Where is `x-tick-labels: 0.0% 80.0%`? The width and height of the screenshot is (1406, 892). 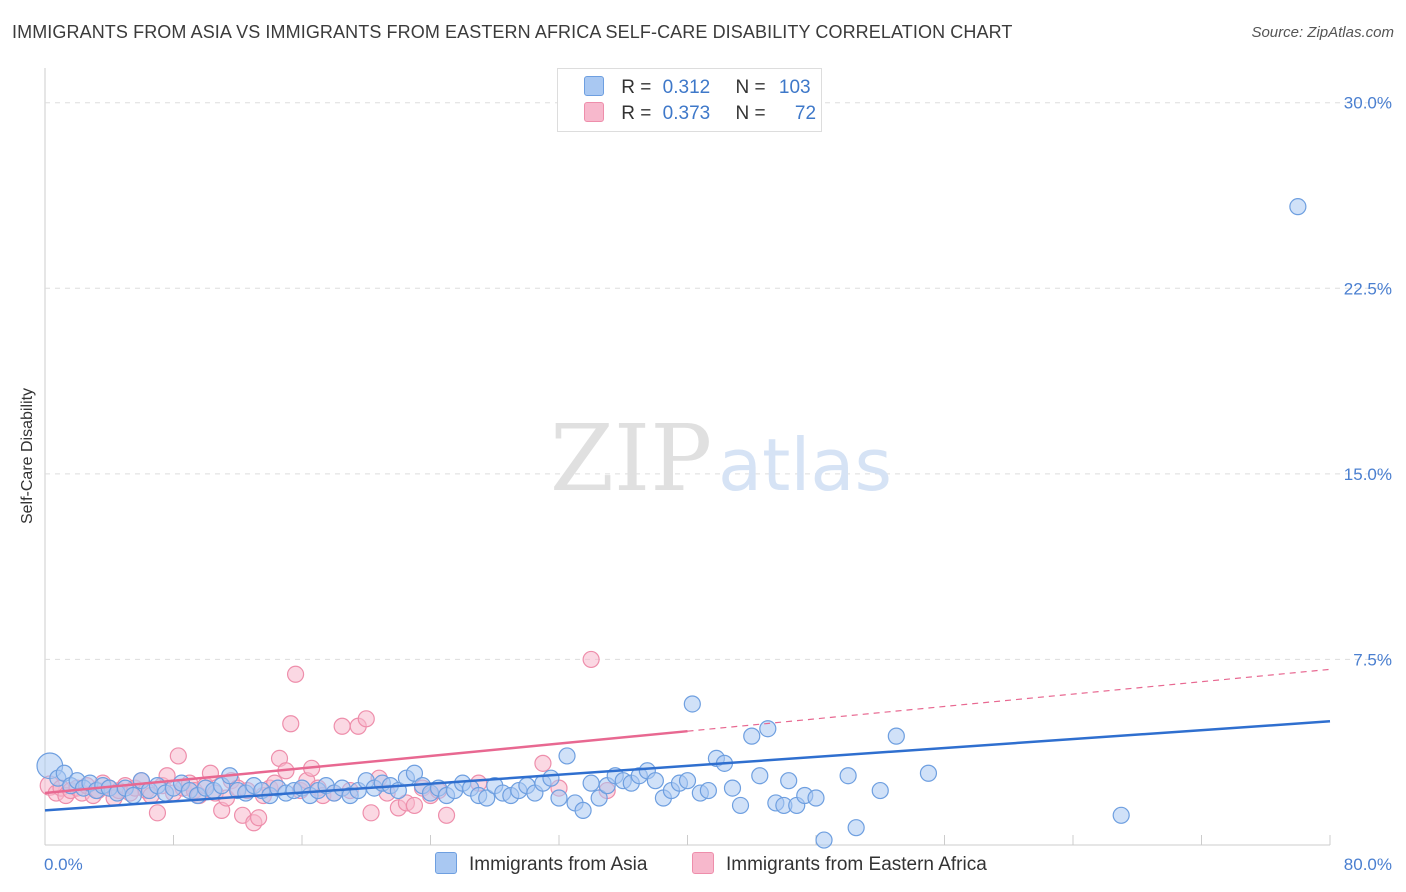 x-tick-labels: 0.0% 80.0% is located at coordinates (718, 864).